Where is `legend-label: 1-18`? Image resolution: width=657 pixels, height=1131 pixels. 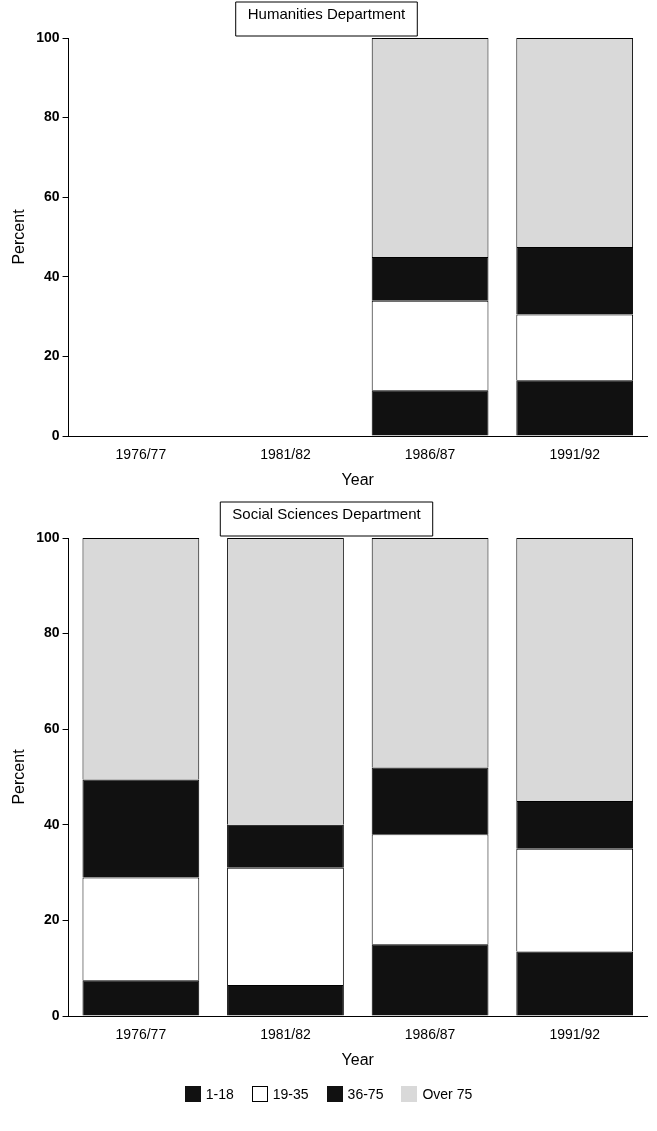 legend-label: 1-18 is located at coordinates (219, 1094).